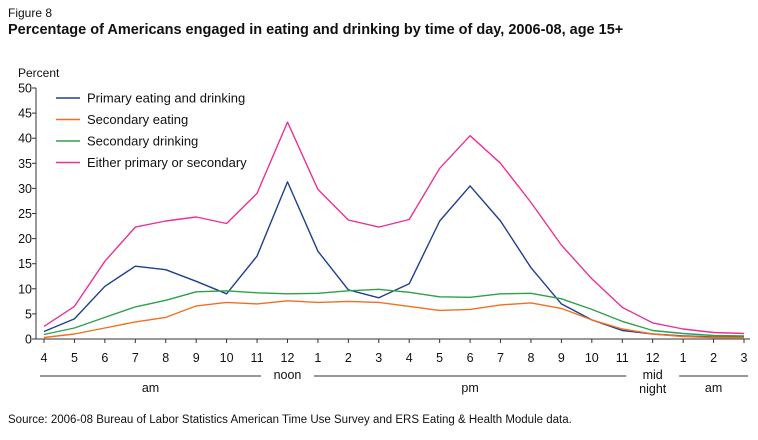  I want to click on period-label: mid, so click(653, 375).